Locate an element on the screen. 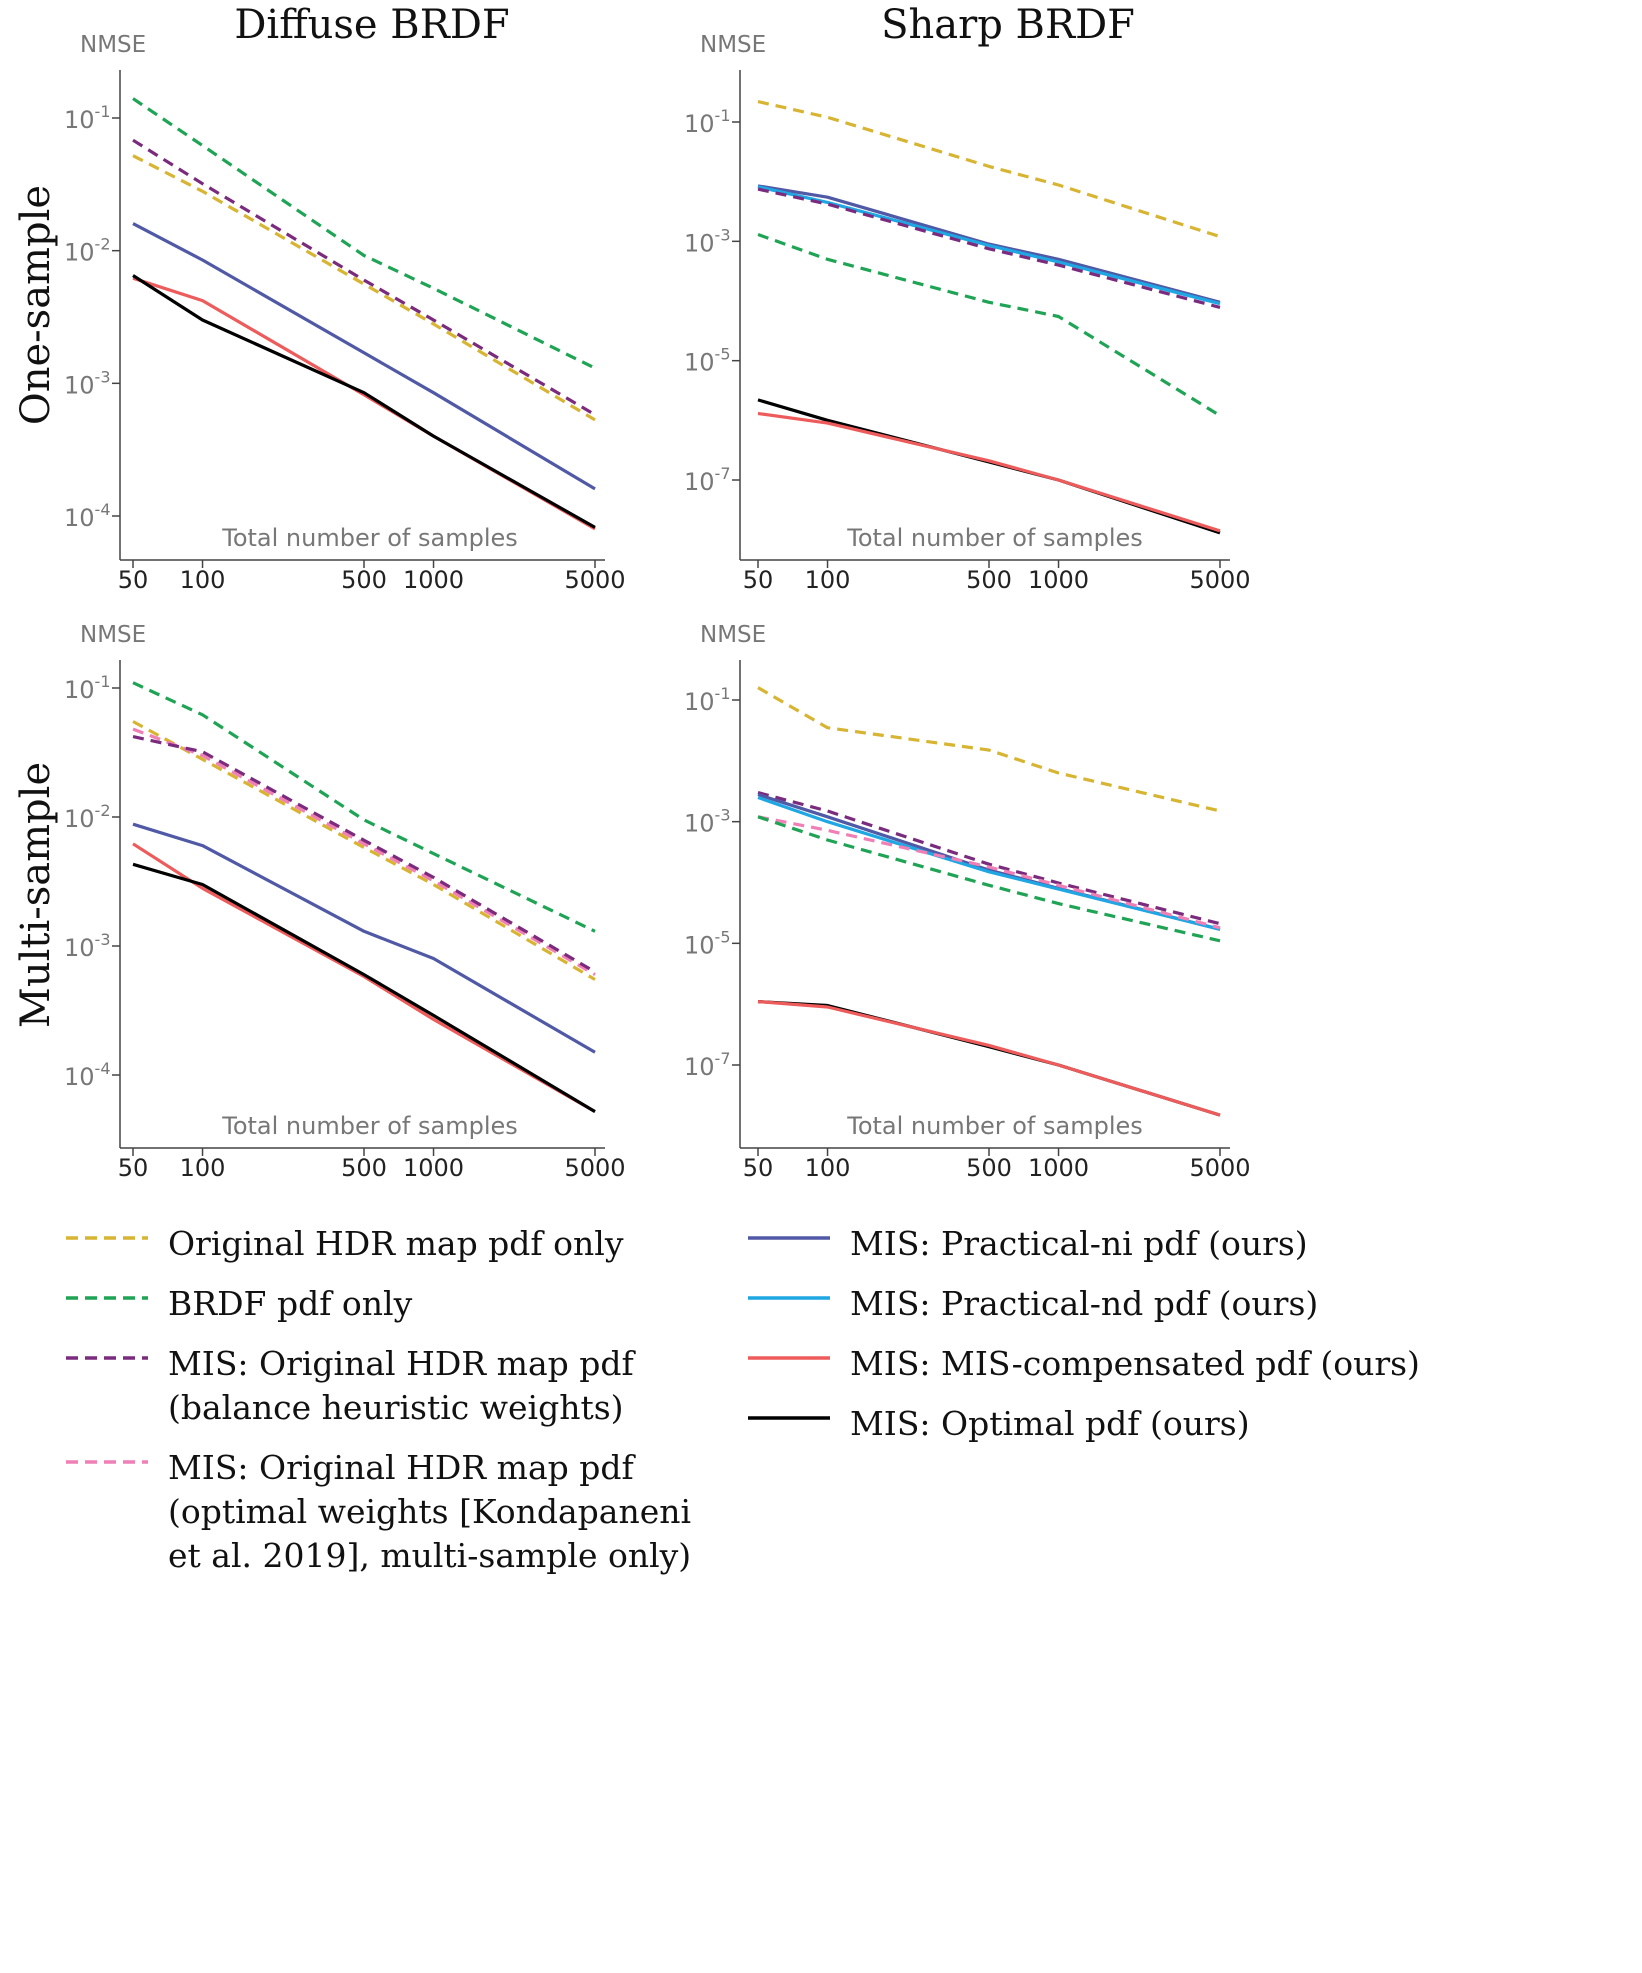 The image size is (1642, 1973). legend-label: MIS: Optimal pdf (ours) is located at coordinates (1050, 1423).